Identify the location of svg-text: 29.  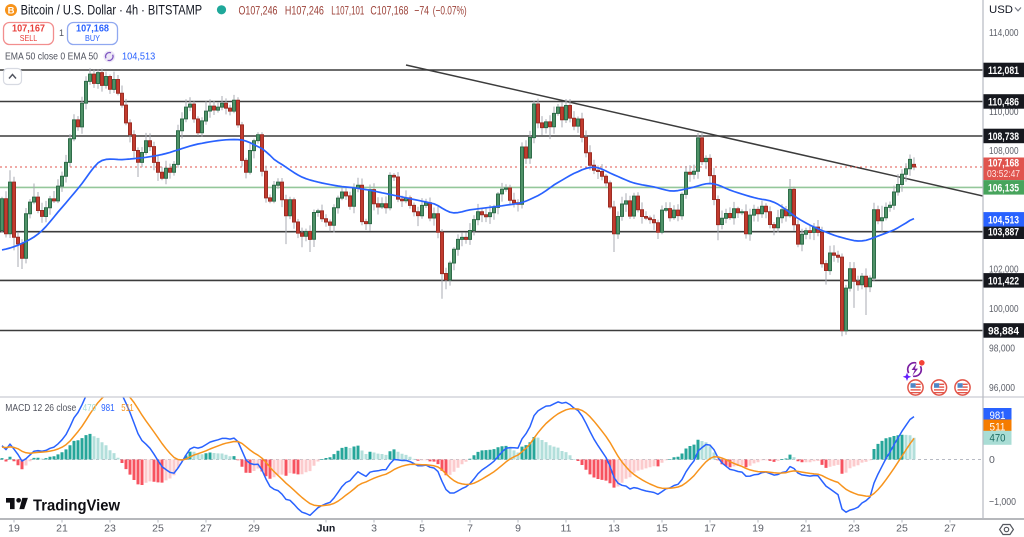
(254, 529).